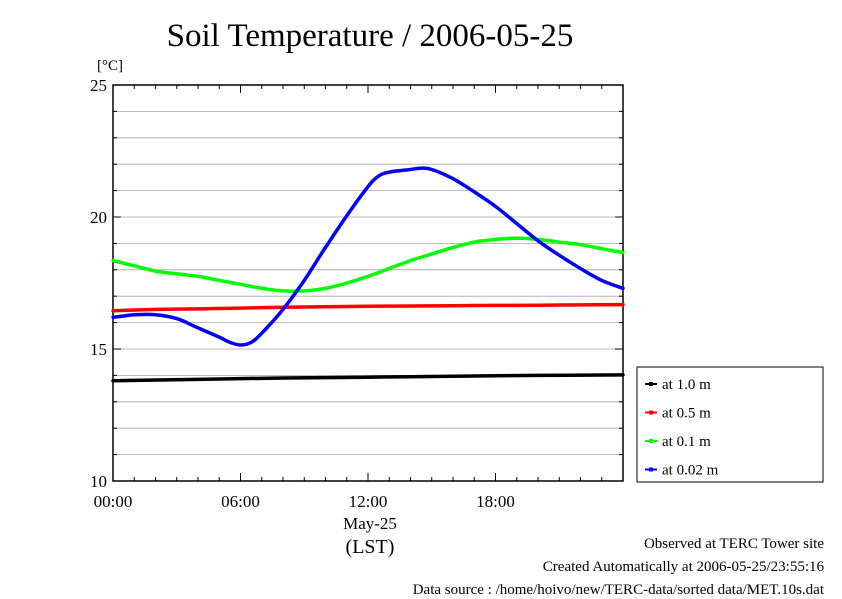 The height and width of the screenshot is (599, 842). I want to click on x-tick-label: 00:00, so click(113, 501).